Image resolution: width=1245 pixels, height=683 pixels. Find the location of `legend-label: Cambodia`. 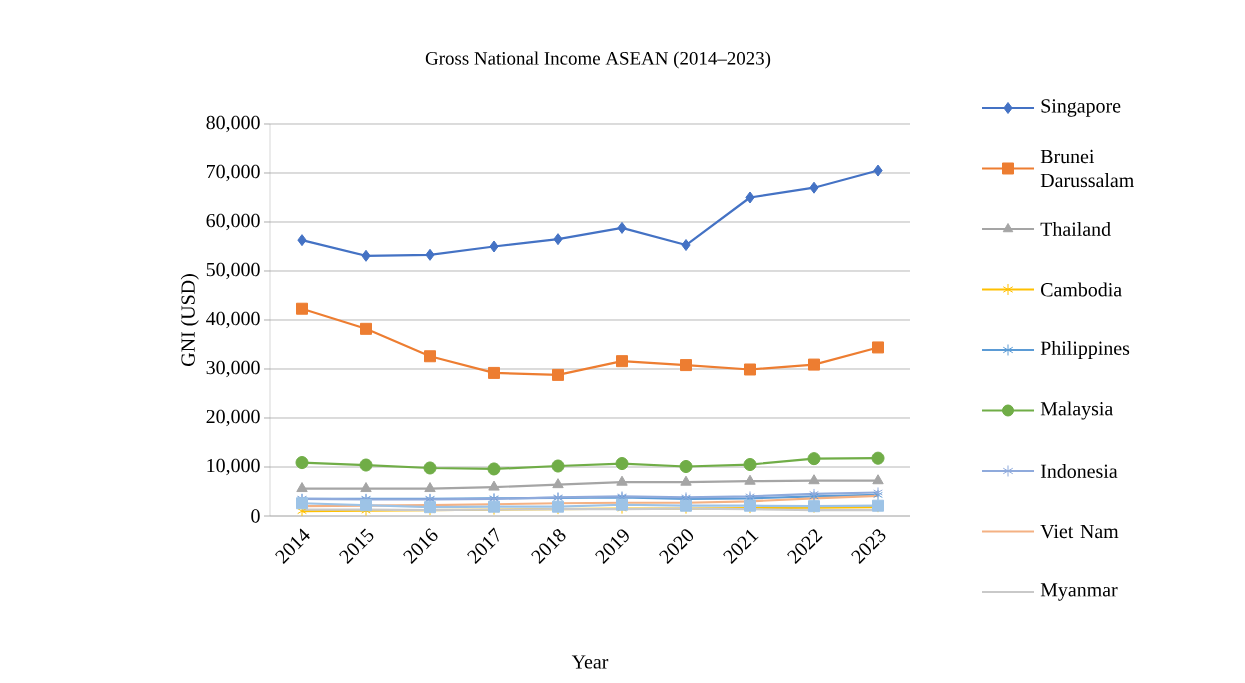

legend-label: Cambodia is located at coordinates (1081, 289).